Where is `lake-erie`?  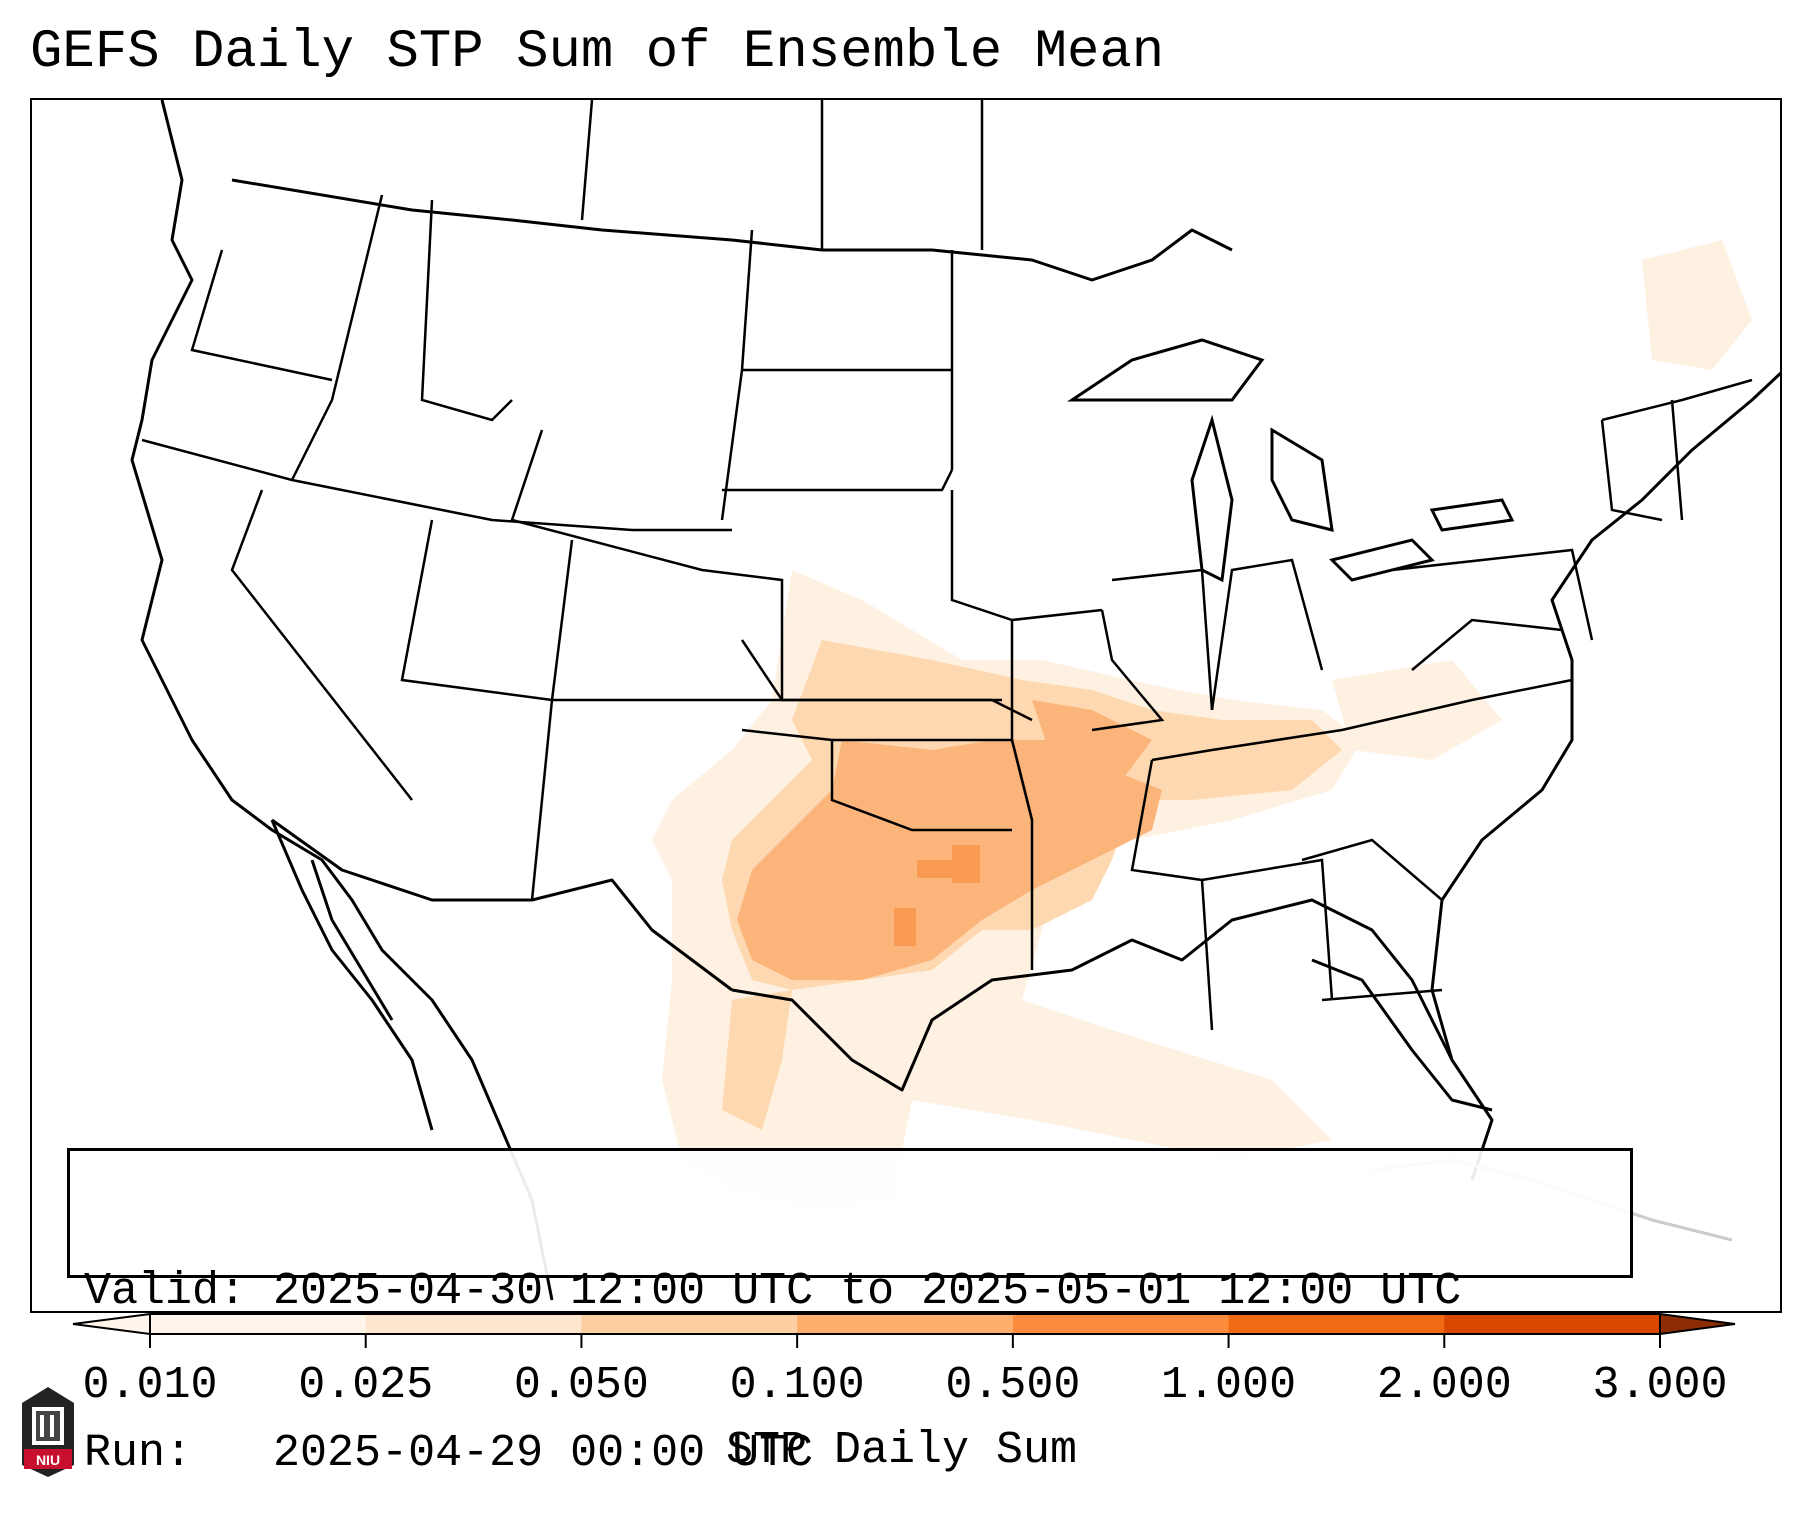 lake-erie is located at coordinates (1382, 560).